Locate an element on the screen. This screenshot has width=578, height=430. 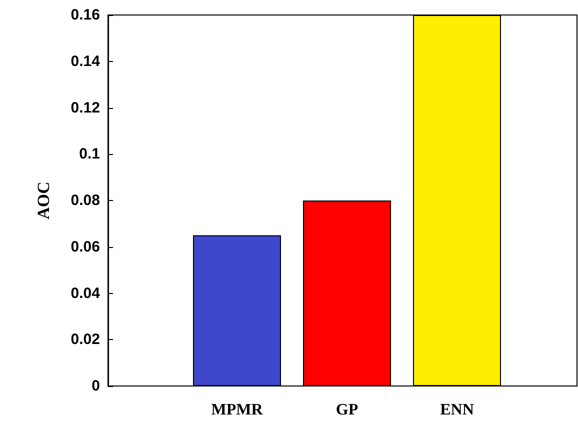
y-tick-label: 0.06 is located at coordinates (85, 247).